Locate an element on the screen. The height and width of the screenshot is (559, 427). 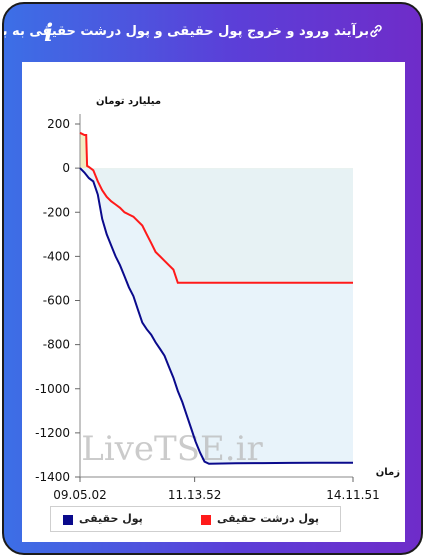
y-tick-label-3: -400 is located at coordinates (56, 256).